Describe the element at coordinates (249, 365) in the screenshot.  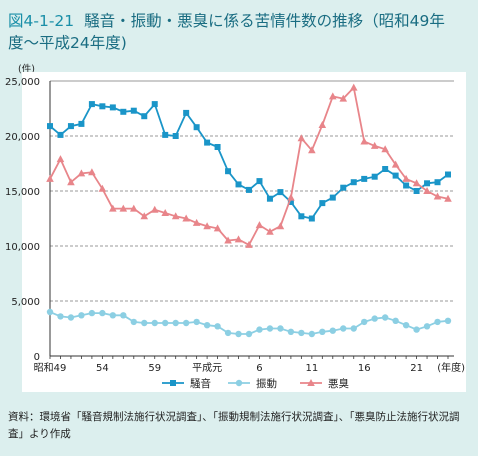
I see `x-axis-ticks: 昭和49 54 59 平成元 6 11 16 21 (年度)` at that location.